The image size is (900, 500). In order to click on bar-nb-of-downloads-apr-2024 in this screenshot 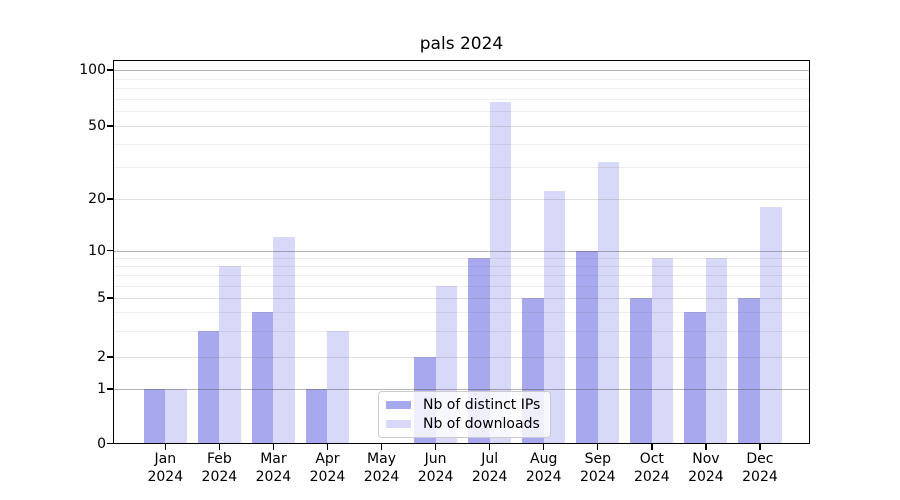, I will do `click(338, 387)`.